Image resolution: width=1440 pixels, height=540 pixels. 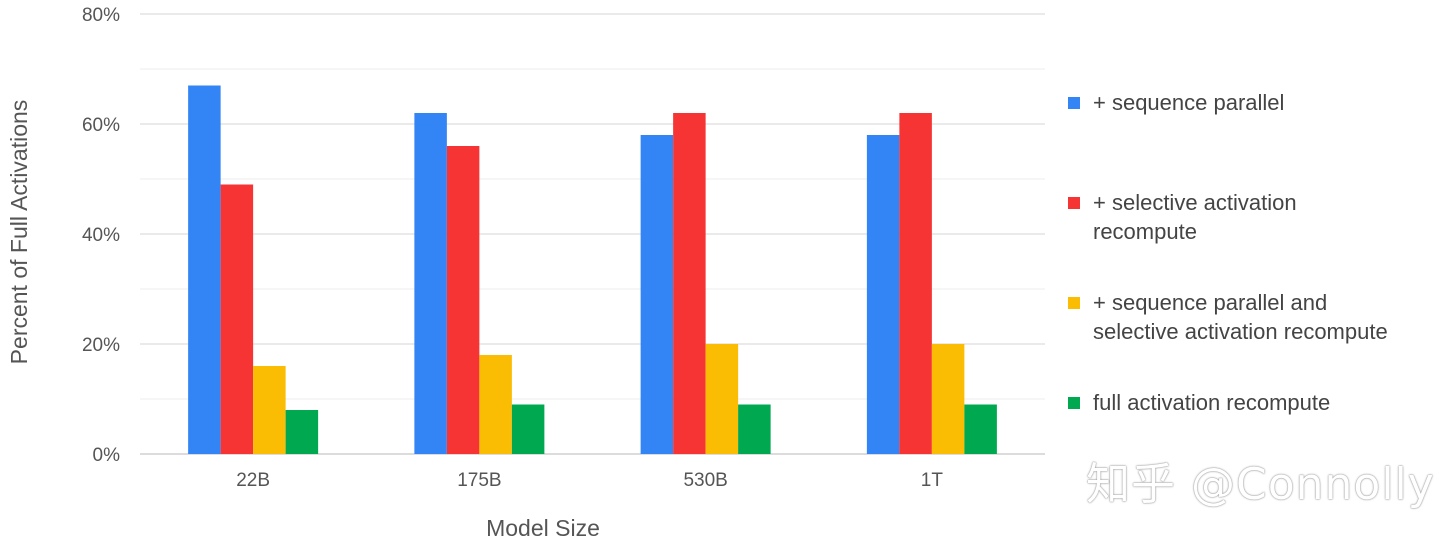 I want to click on legend-item: + sequence parallel, so click(x=1176, y=102).